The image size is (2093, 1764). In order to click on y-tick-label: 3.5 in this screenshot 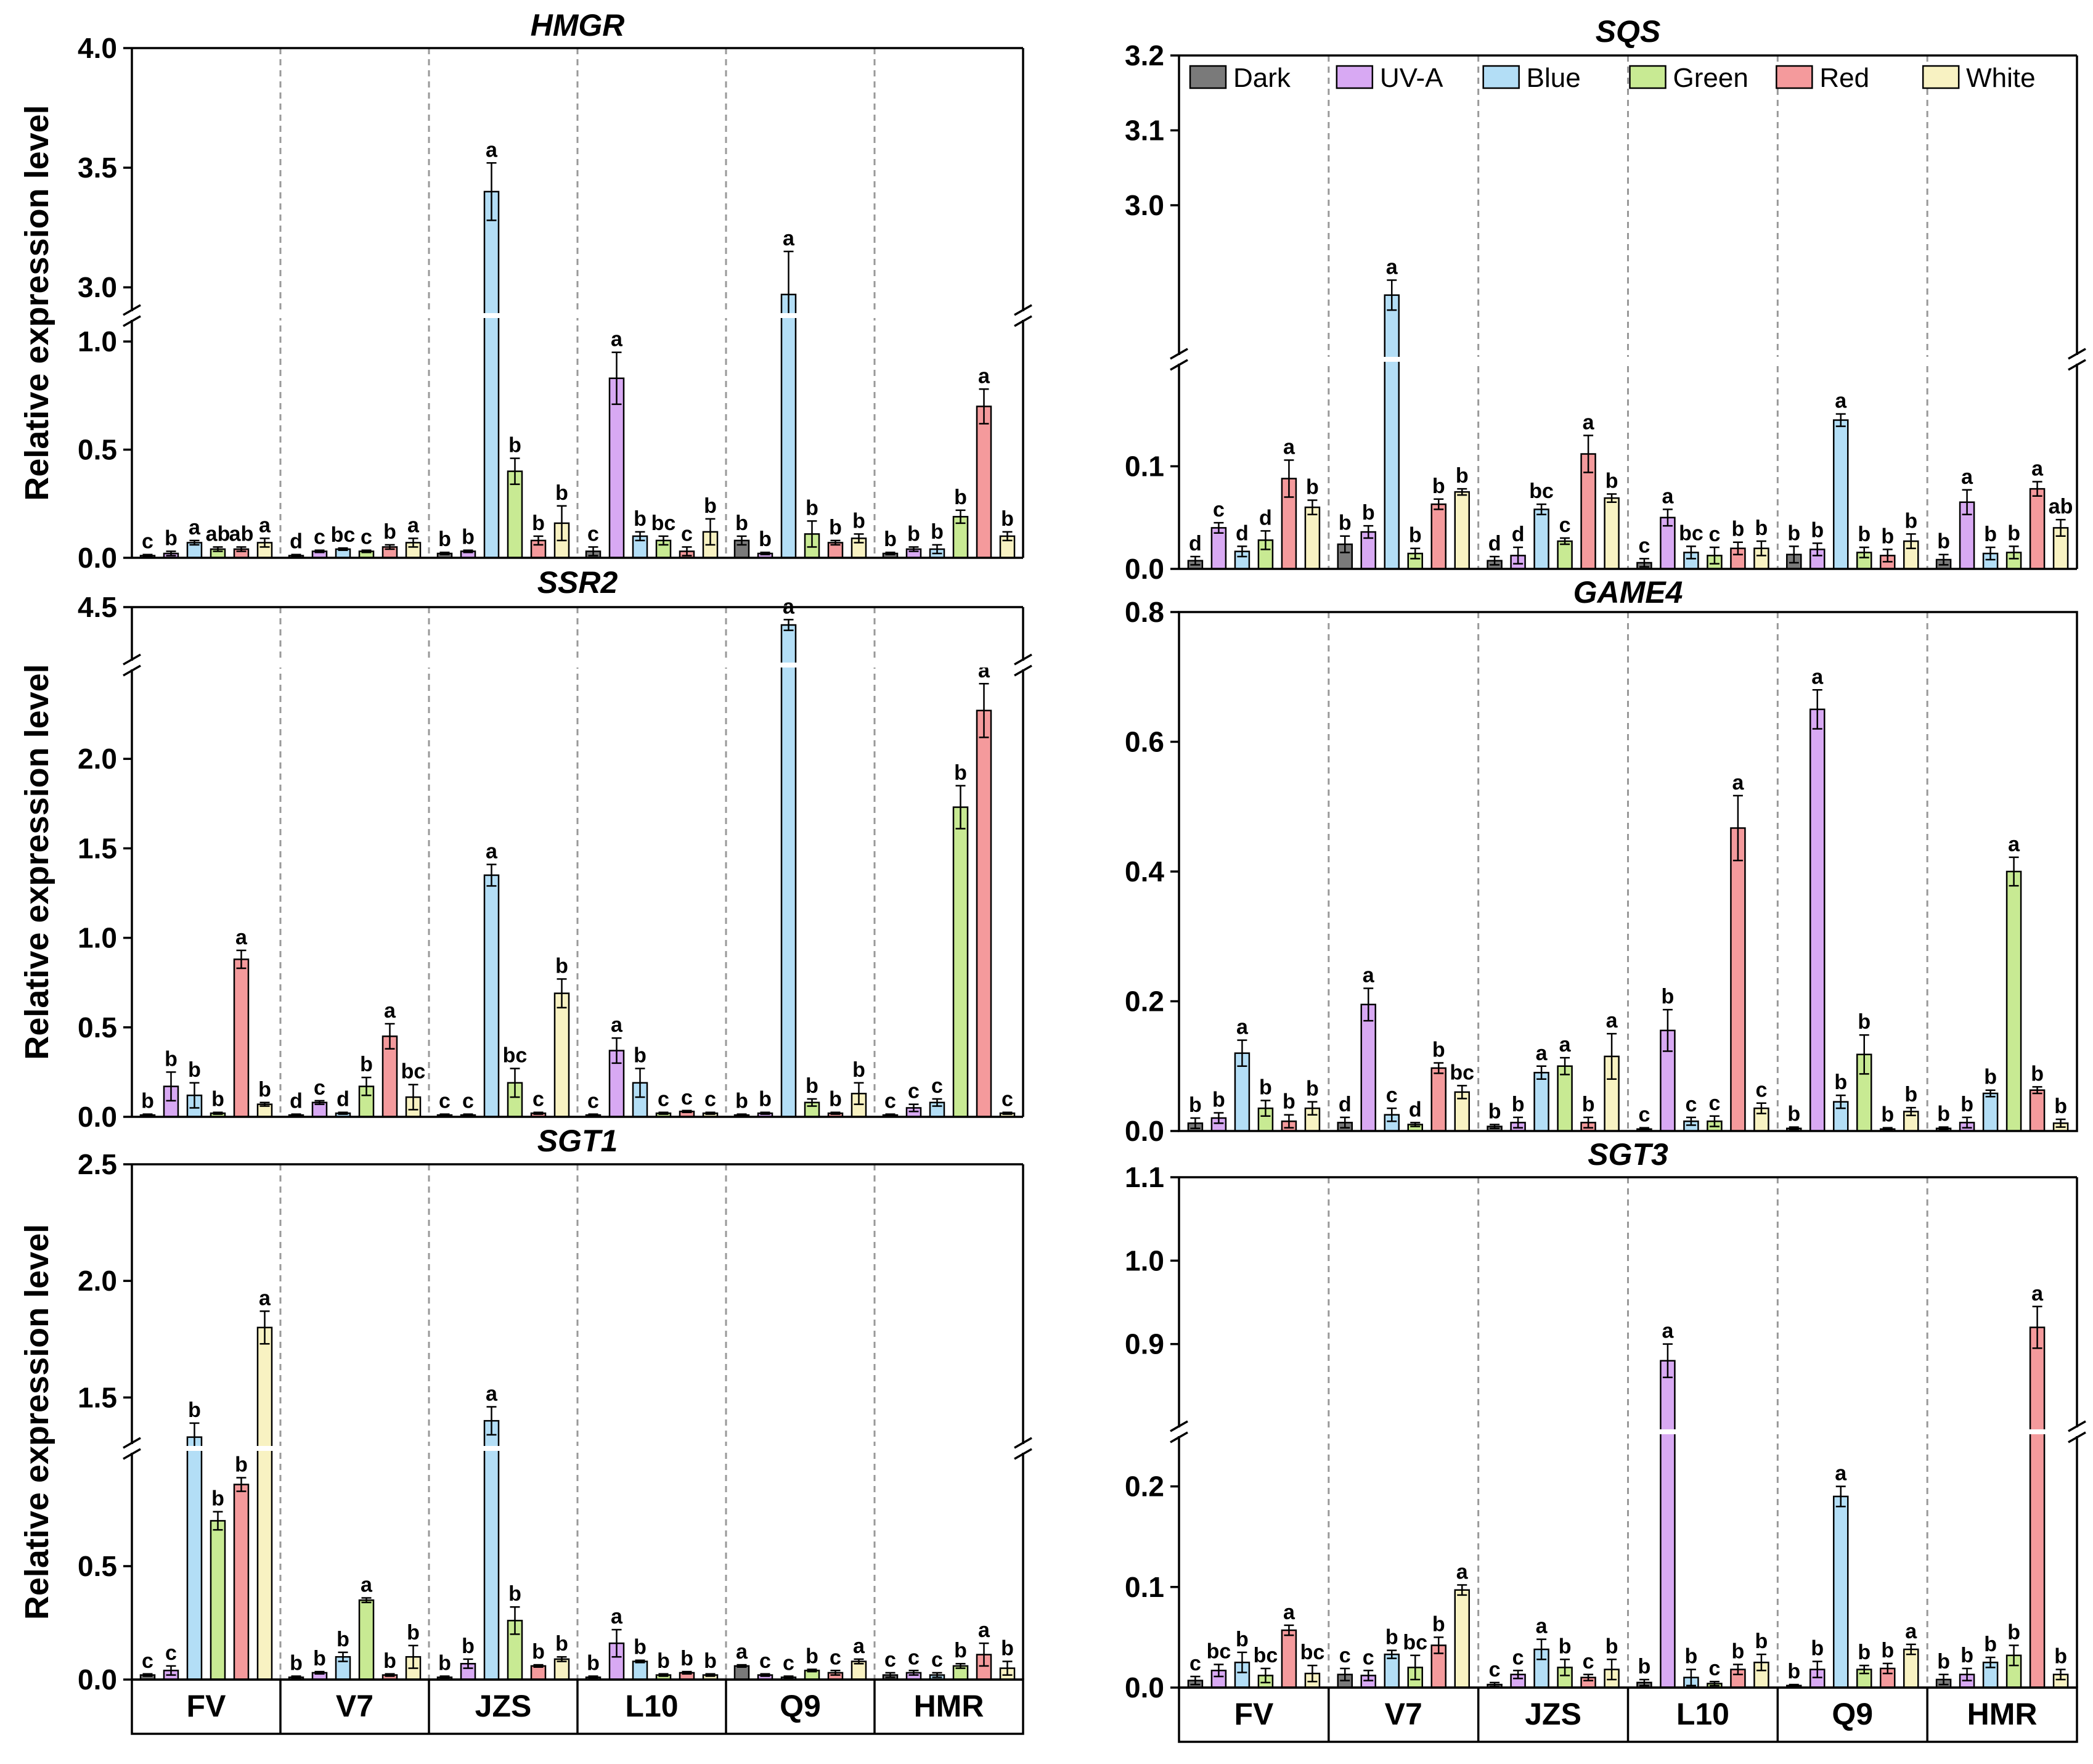, I will do `click(97, 168)`.